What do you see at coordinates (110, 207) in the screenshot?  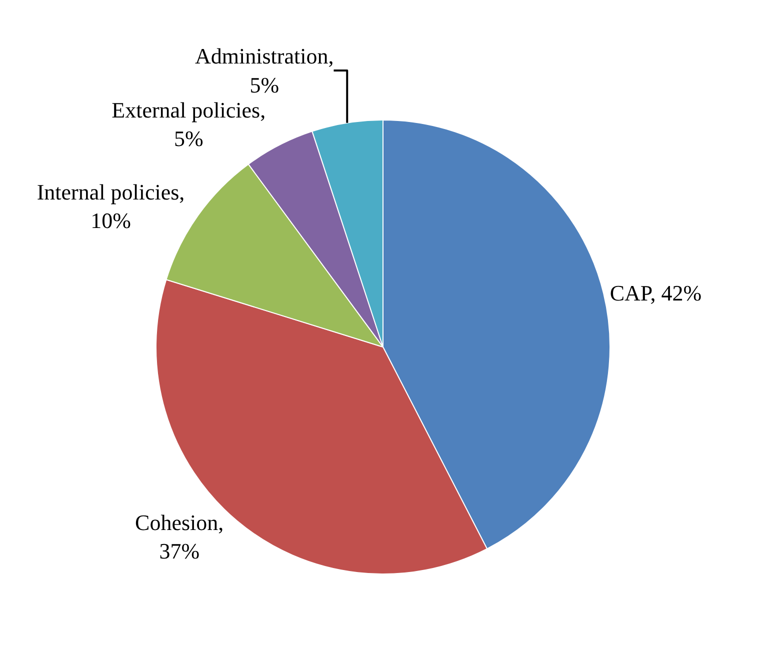 I see `slice-label: Internal policies, 10%` at bounding box center [110, 207].